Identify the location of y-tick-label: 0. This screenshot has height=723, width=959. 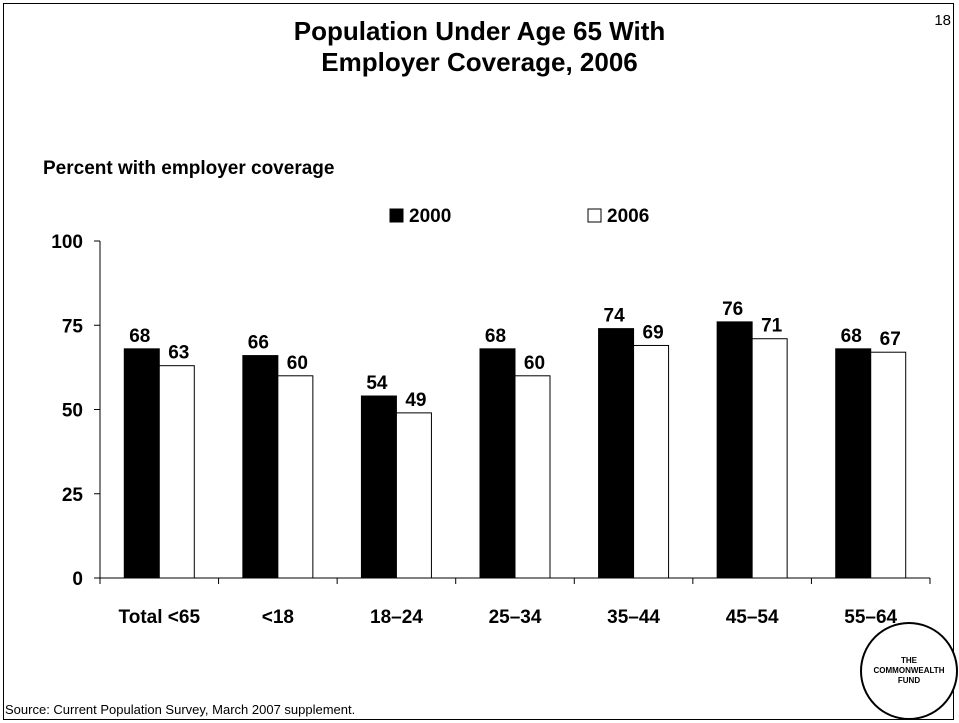
(77, 579).